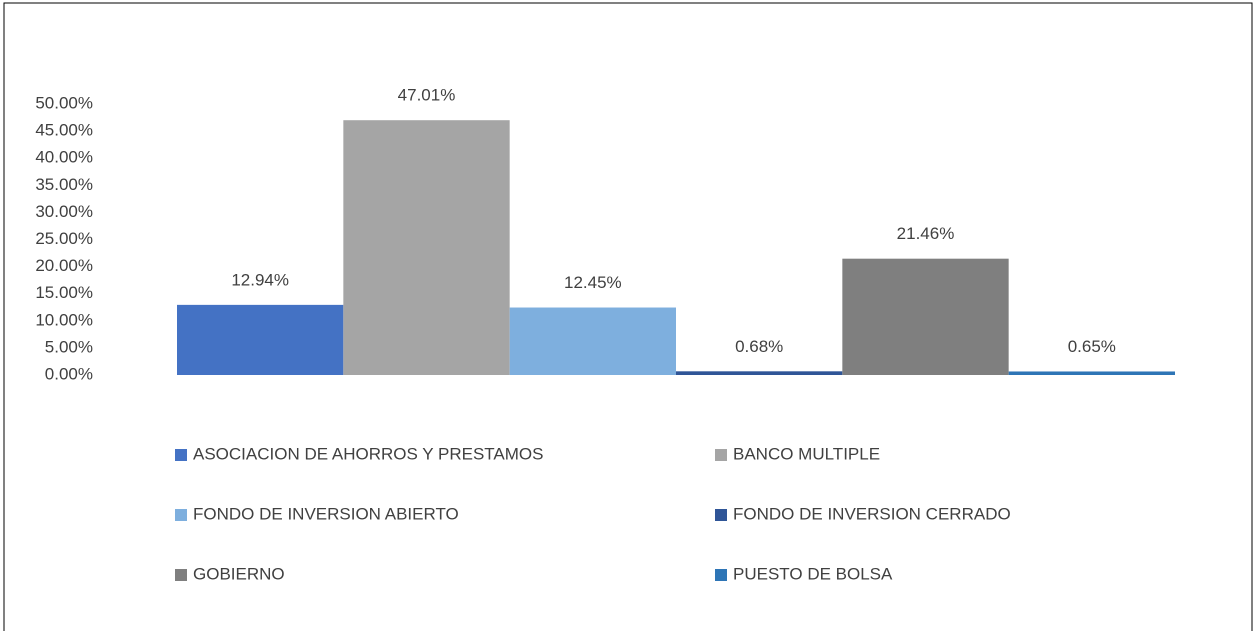  What do you see at coordinates (593, 282) in the screenshot?
I see `data-label: 12.45%` at bounding box center [593, 282].